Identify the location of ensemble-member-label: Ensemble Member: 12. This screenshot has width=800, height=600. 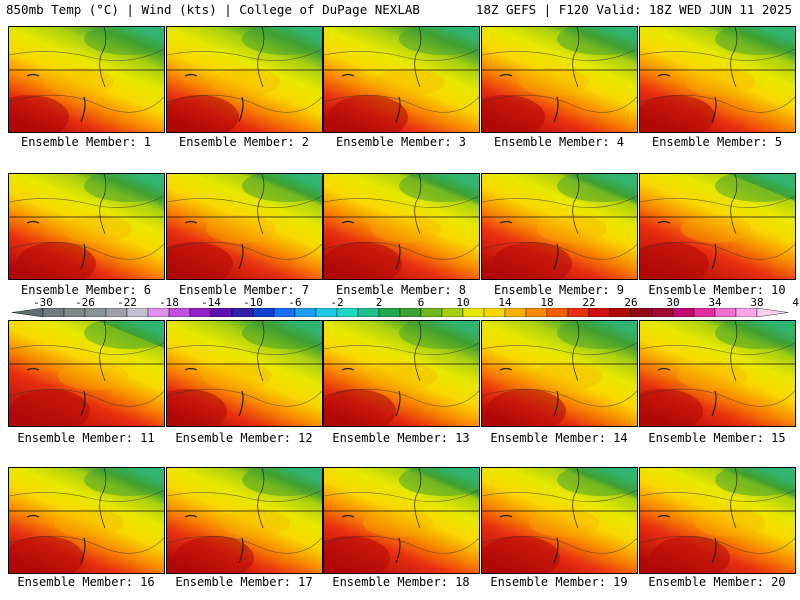
(244, 438).